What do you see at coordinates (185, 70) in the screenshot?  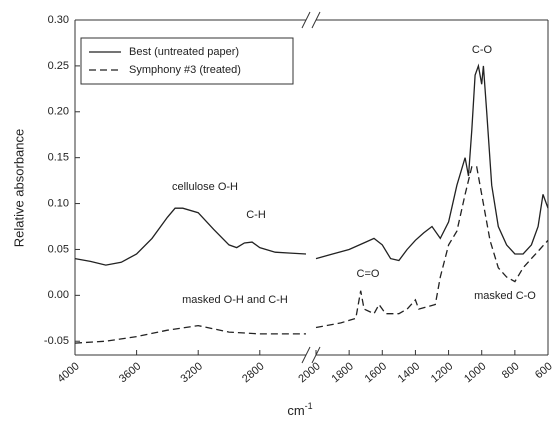 I see `legend-label: Symphony #3 (treated)` at bounding box center [185, 70].